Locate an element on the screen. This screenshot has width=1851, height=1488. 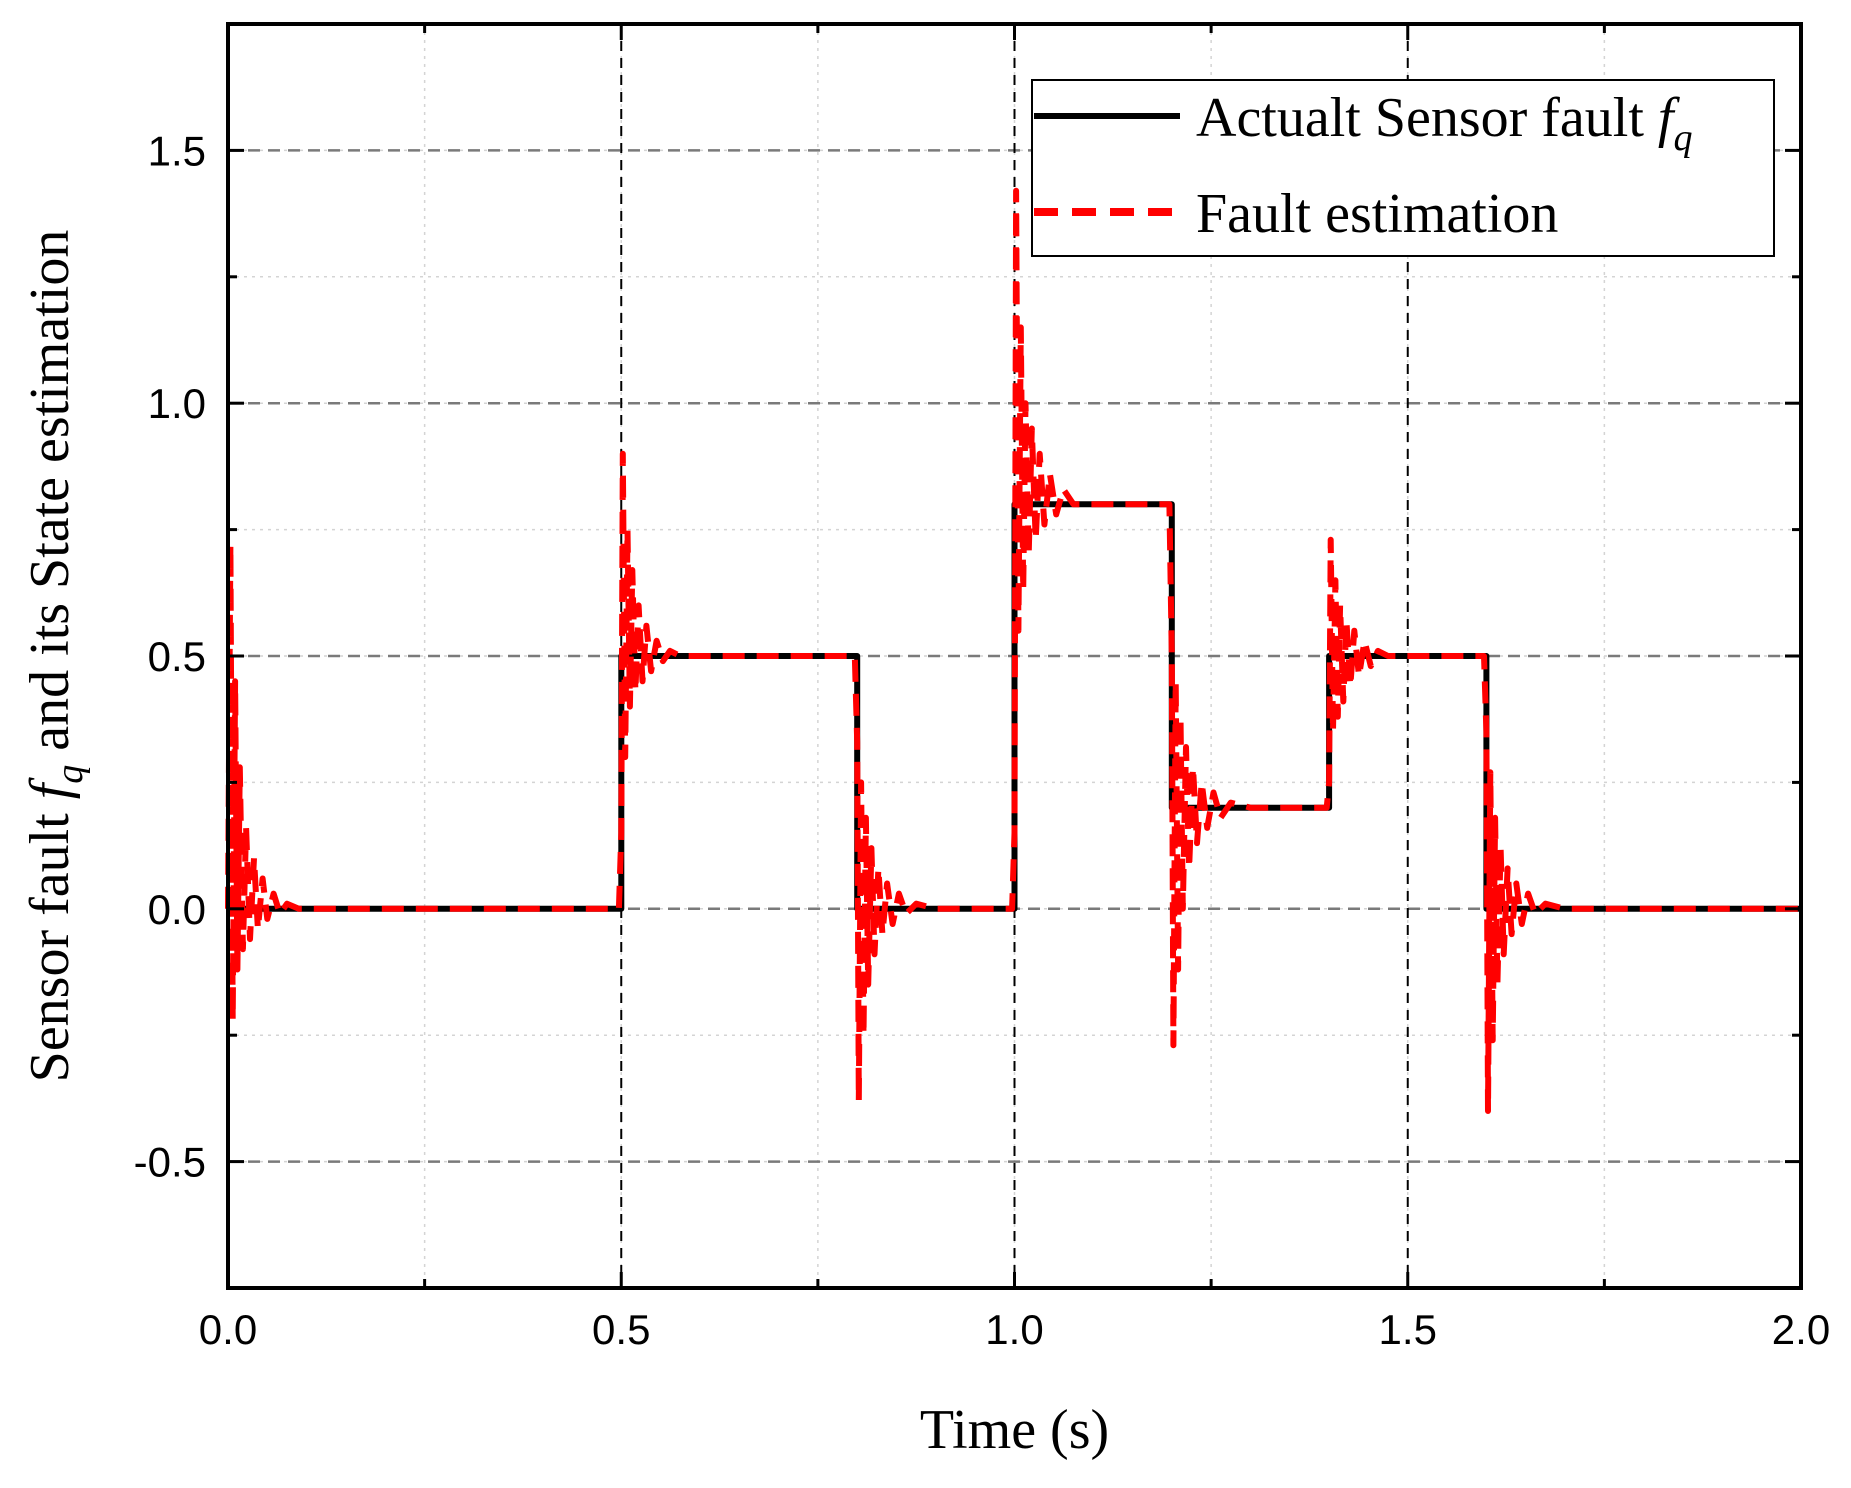
legend-label-actual-fault-subscript: q is located at coordinates (1682, 138).